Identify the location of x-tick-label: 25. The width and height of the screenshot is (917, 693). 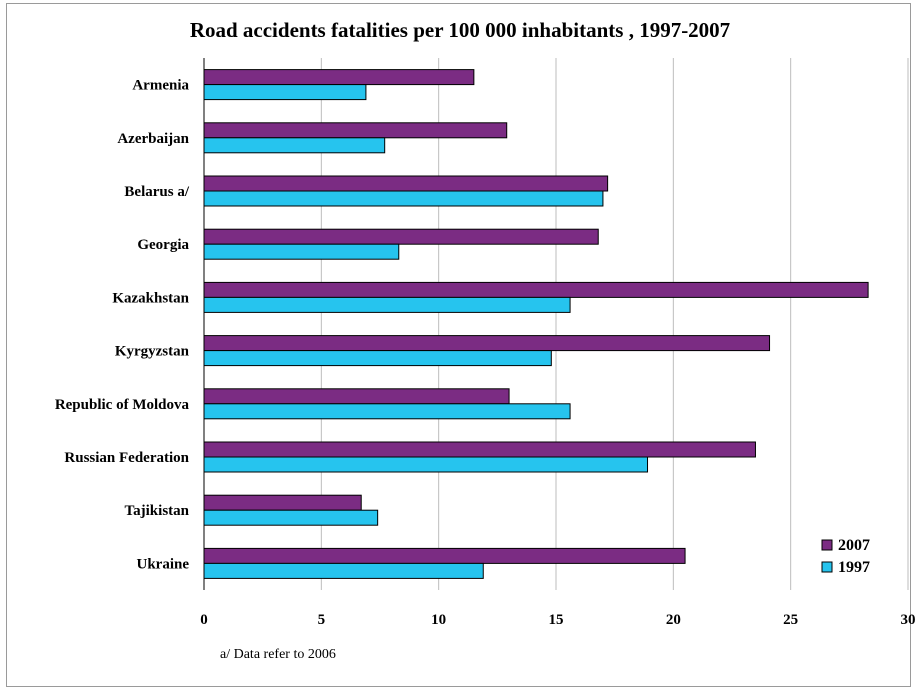
(790, 620).